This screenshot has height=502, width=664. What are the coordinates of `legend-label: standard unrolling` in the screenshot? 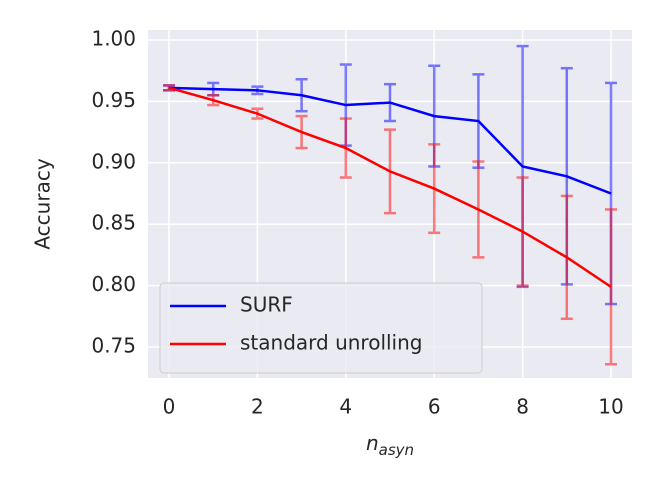 It's located at (331, 343).